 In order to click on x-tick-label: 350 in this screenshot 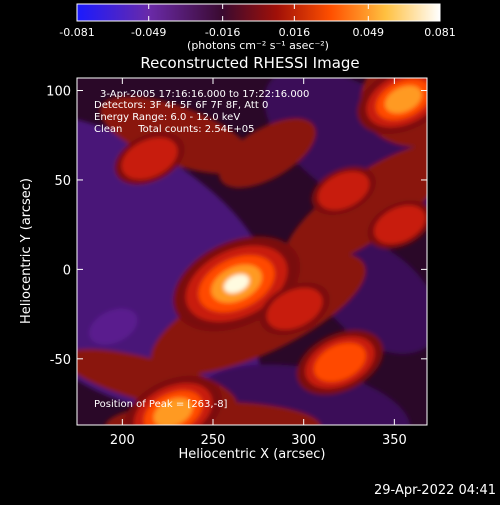, I will do `click(394, 440)`.